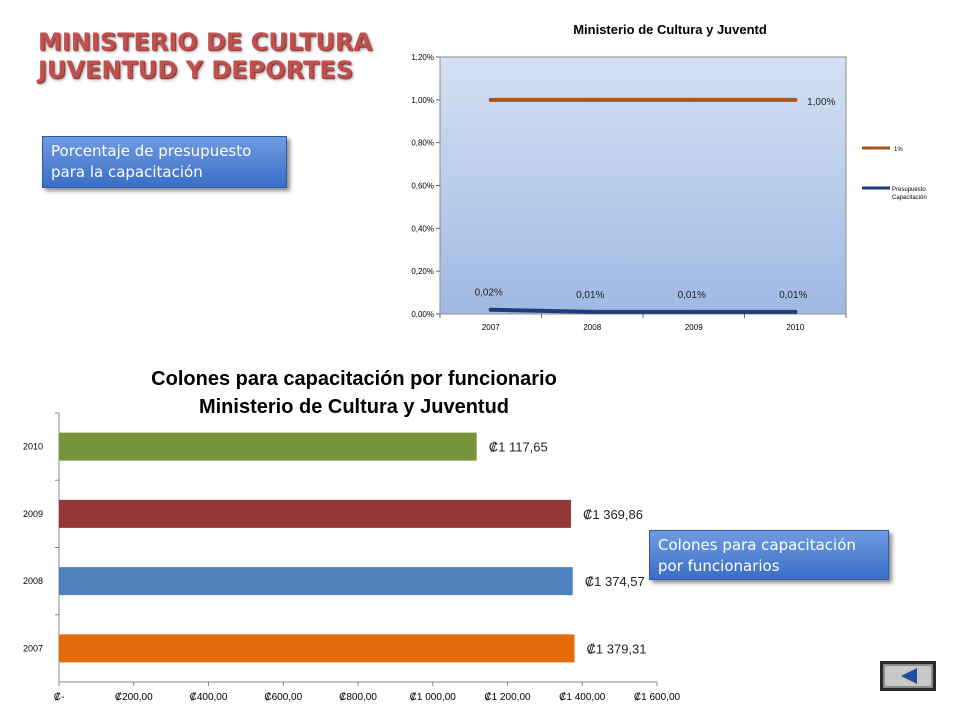 This screenshot has width=960, height=720. I want to click on x-tick-label: 2009, so click(694, 327).